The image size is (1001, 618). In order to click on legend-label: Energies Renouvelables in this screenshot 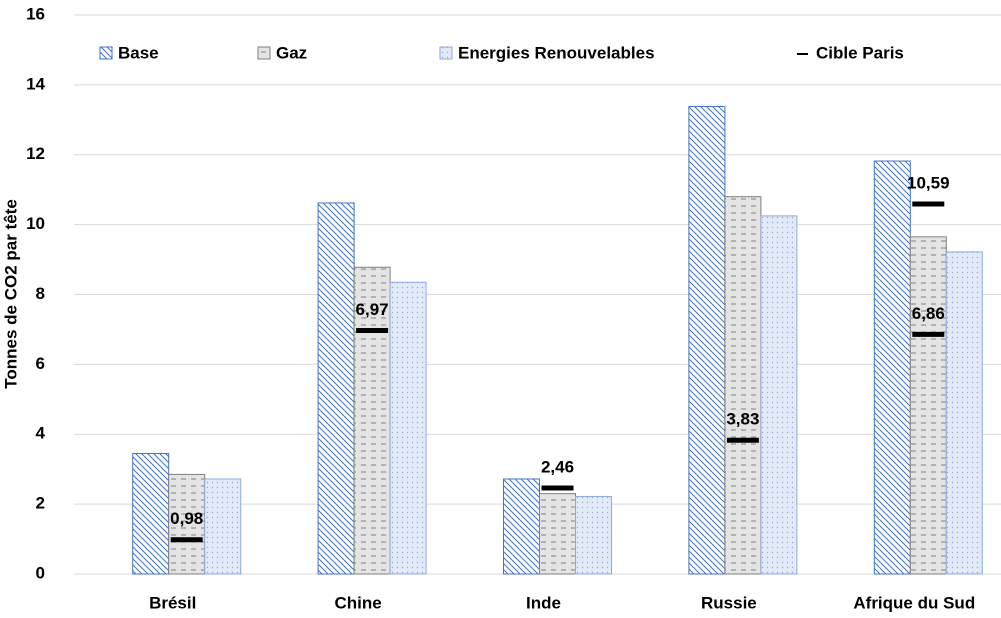, I will do `click(556, 52)`.